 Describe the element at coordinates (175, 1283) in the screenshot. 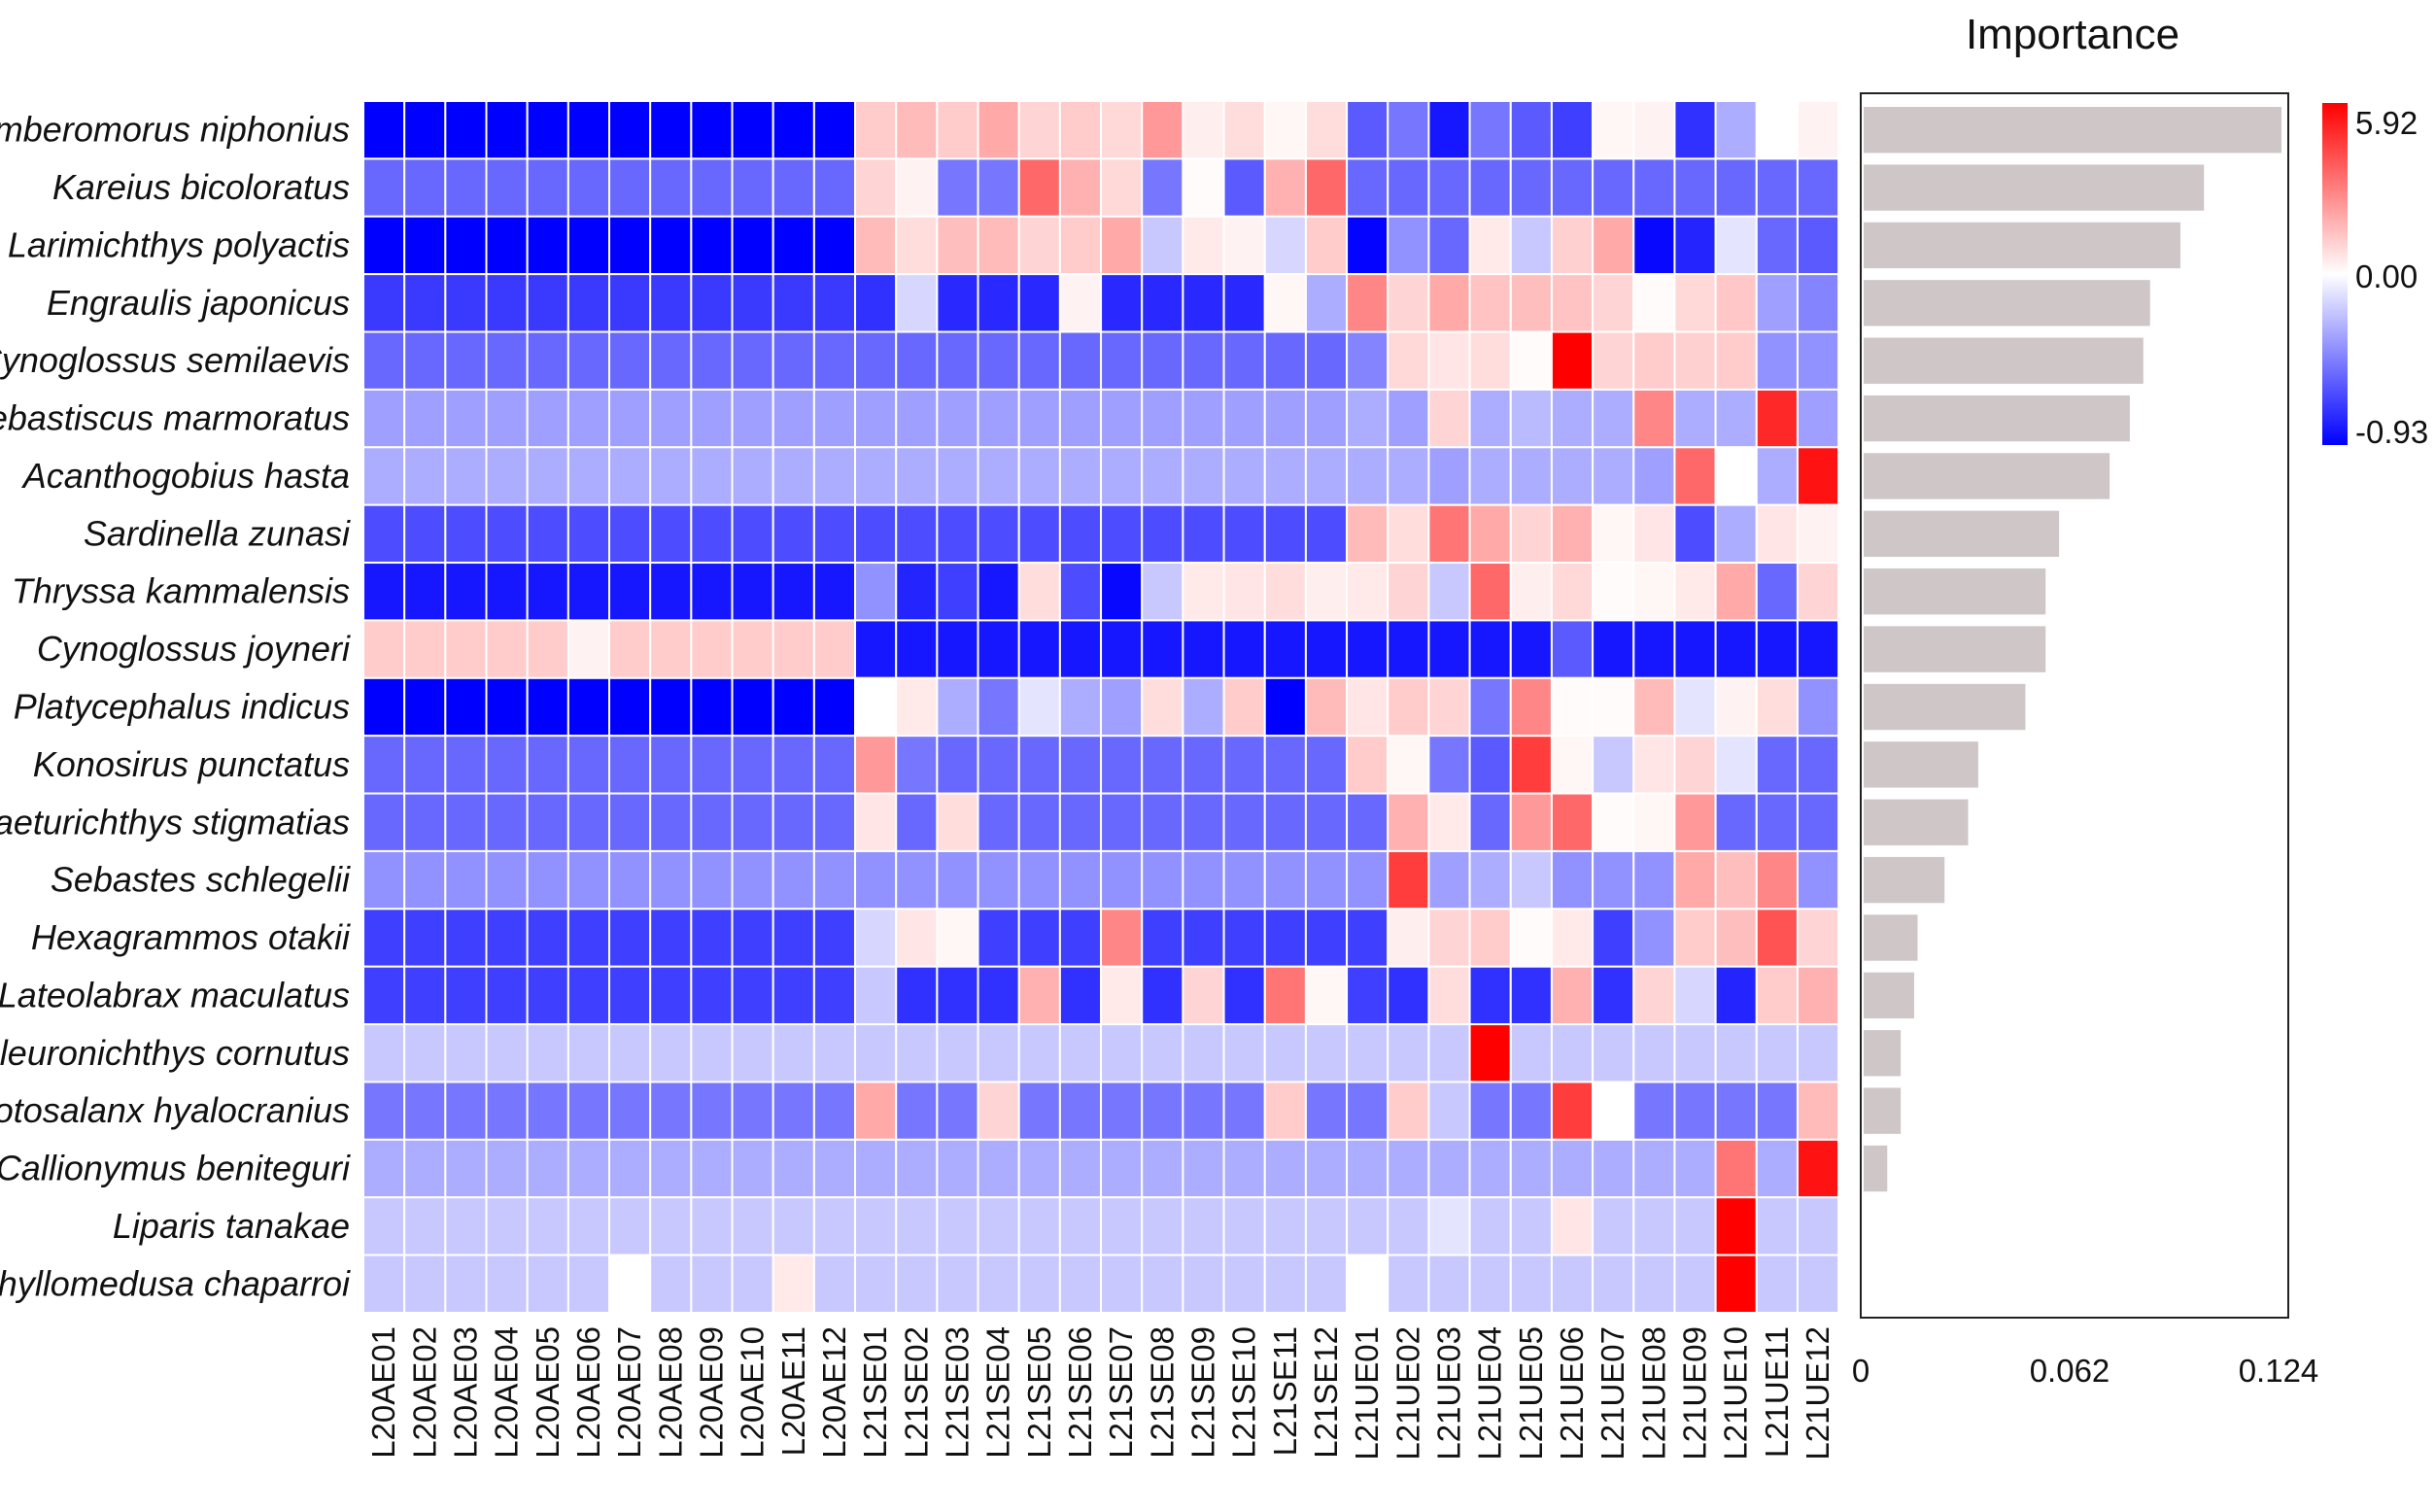

I see `species-label: Phyllomedusa chaparroi` at that location.